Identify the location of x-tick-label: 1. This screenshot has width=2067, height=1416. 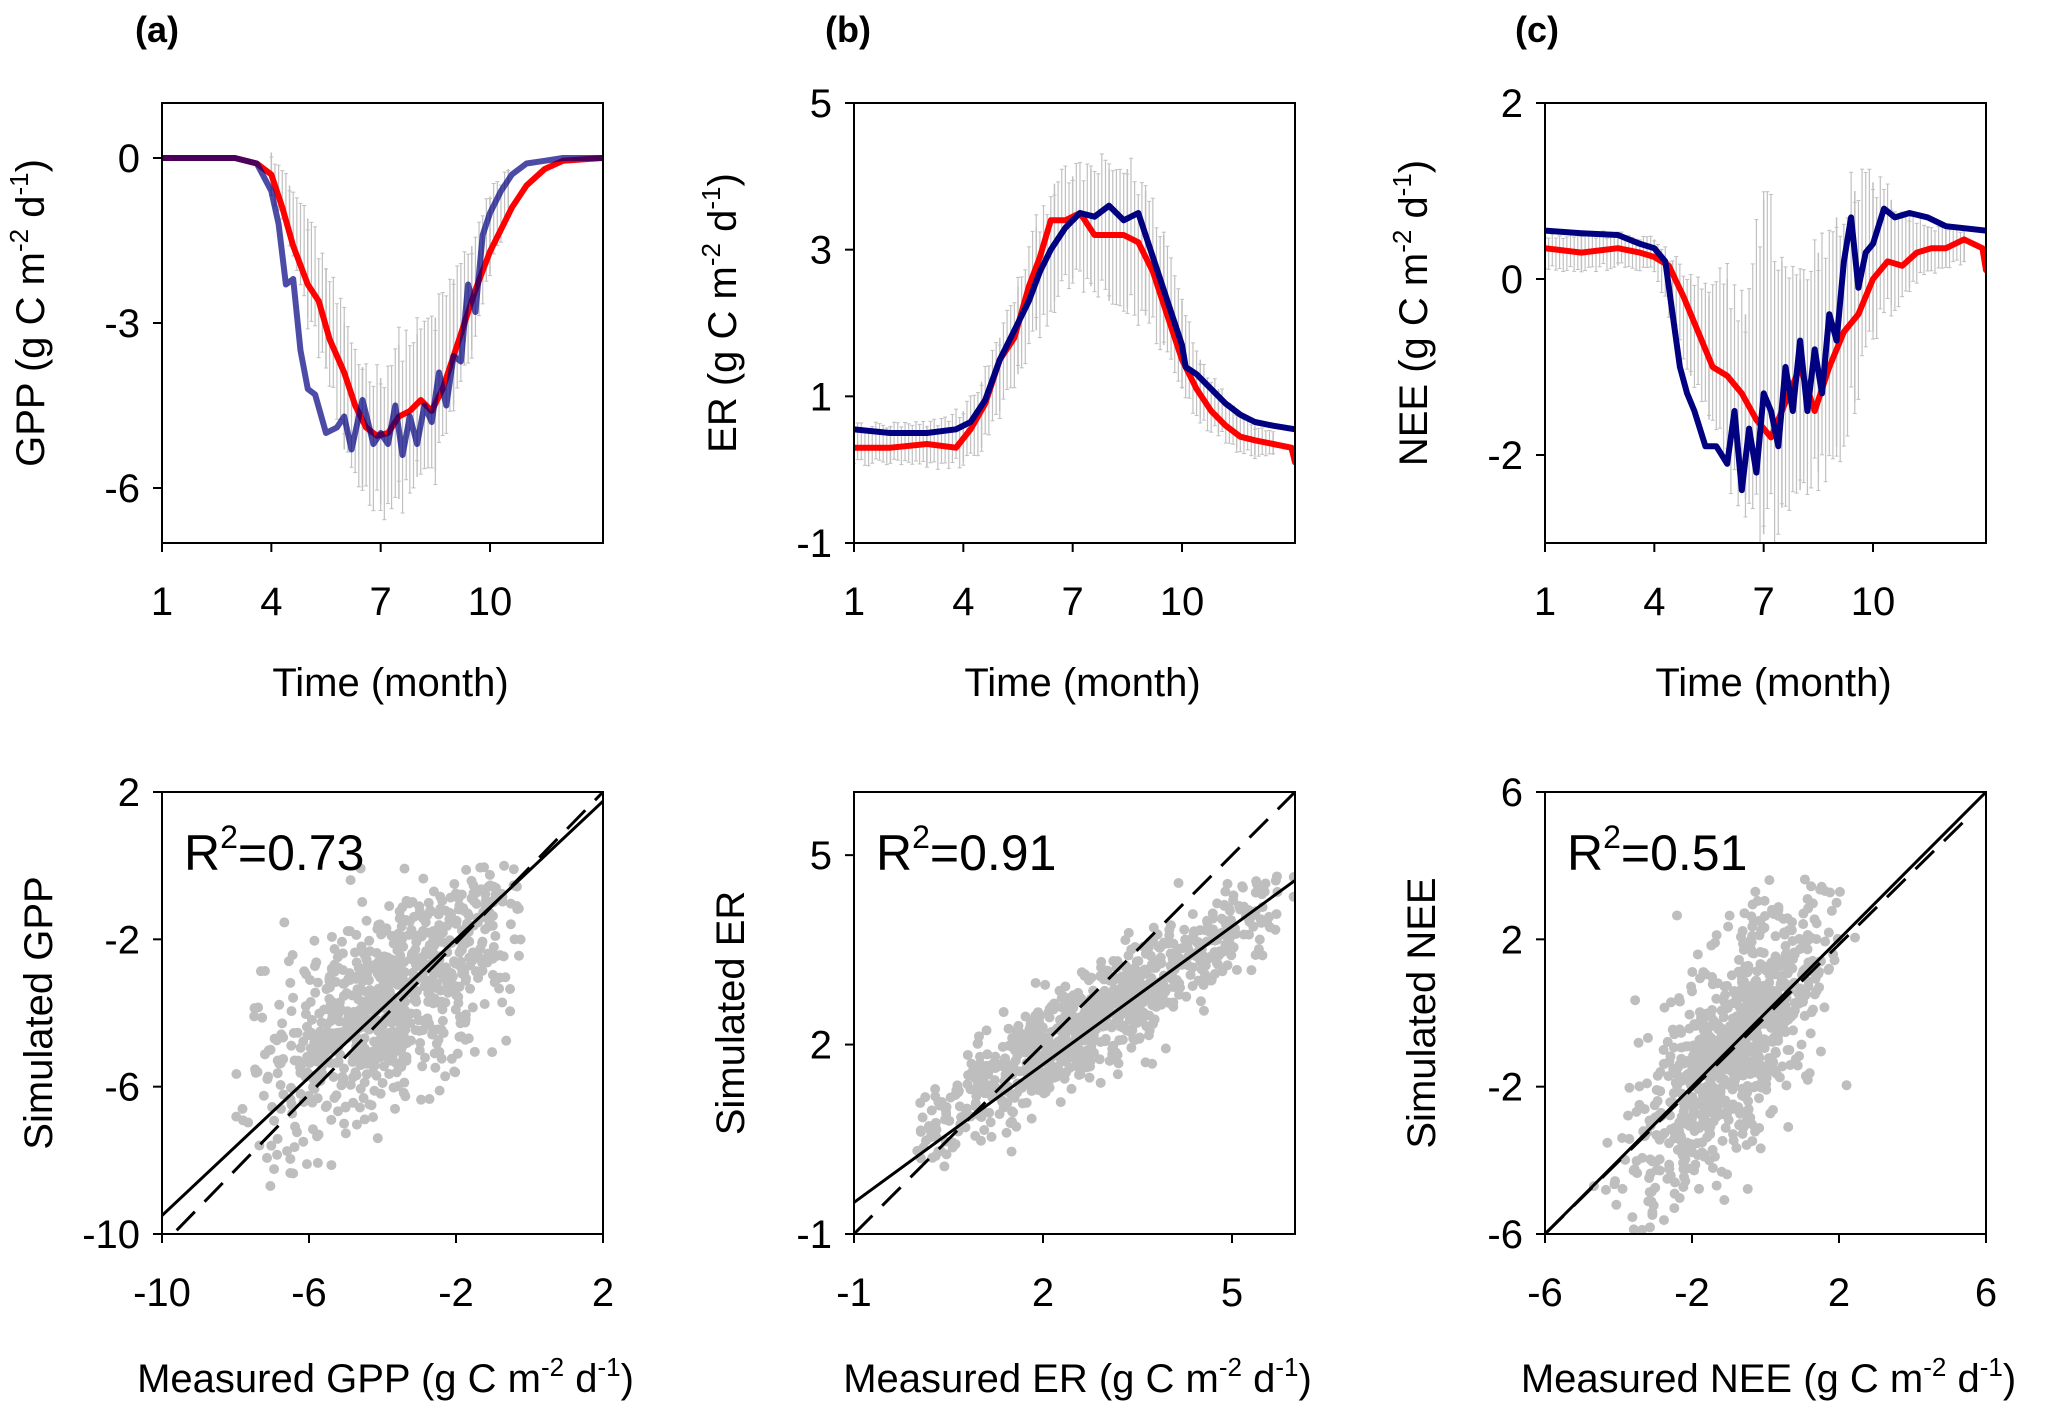
(162, 602).